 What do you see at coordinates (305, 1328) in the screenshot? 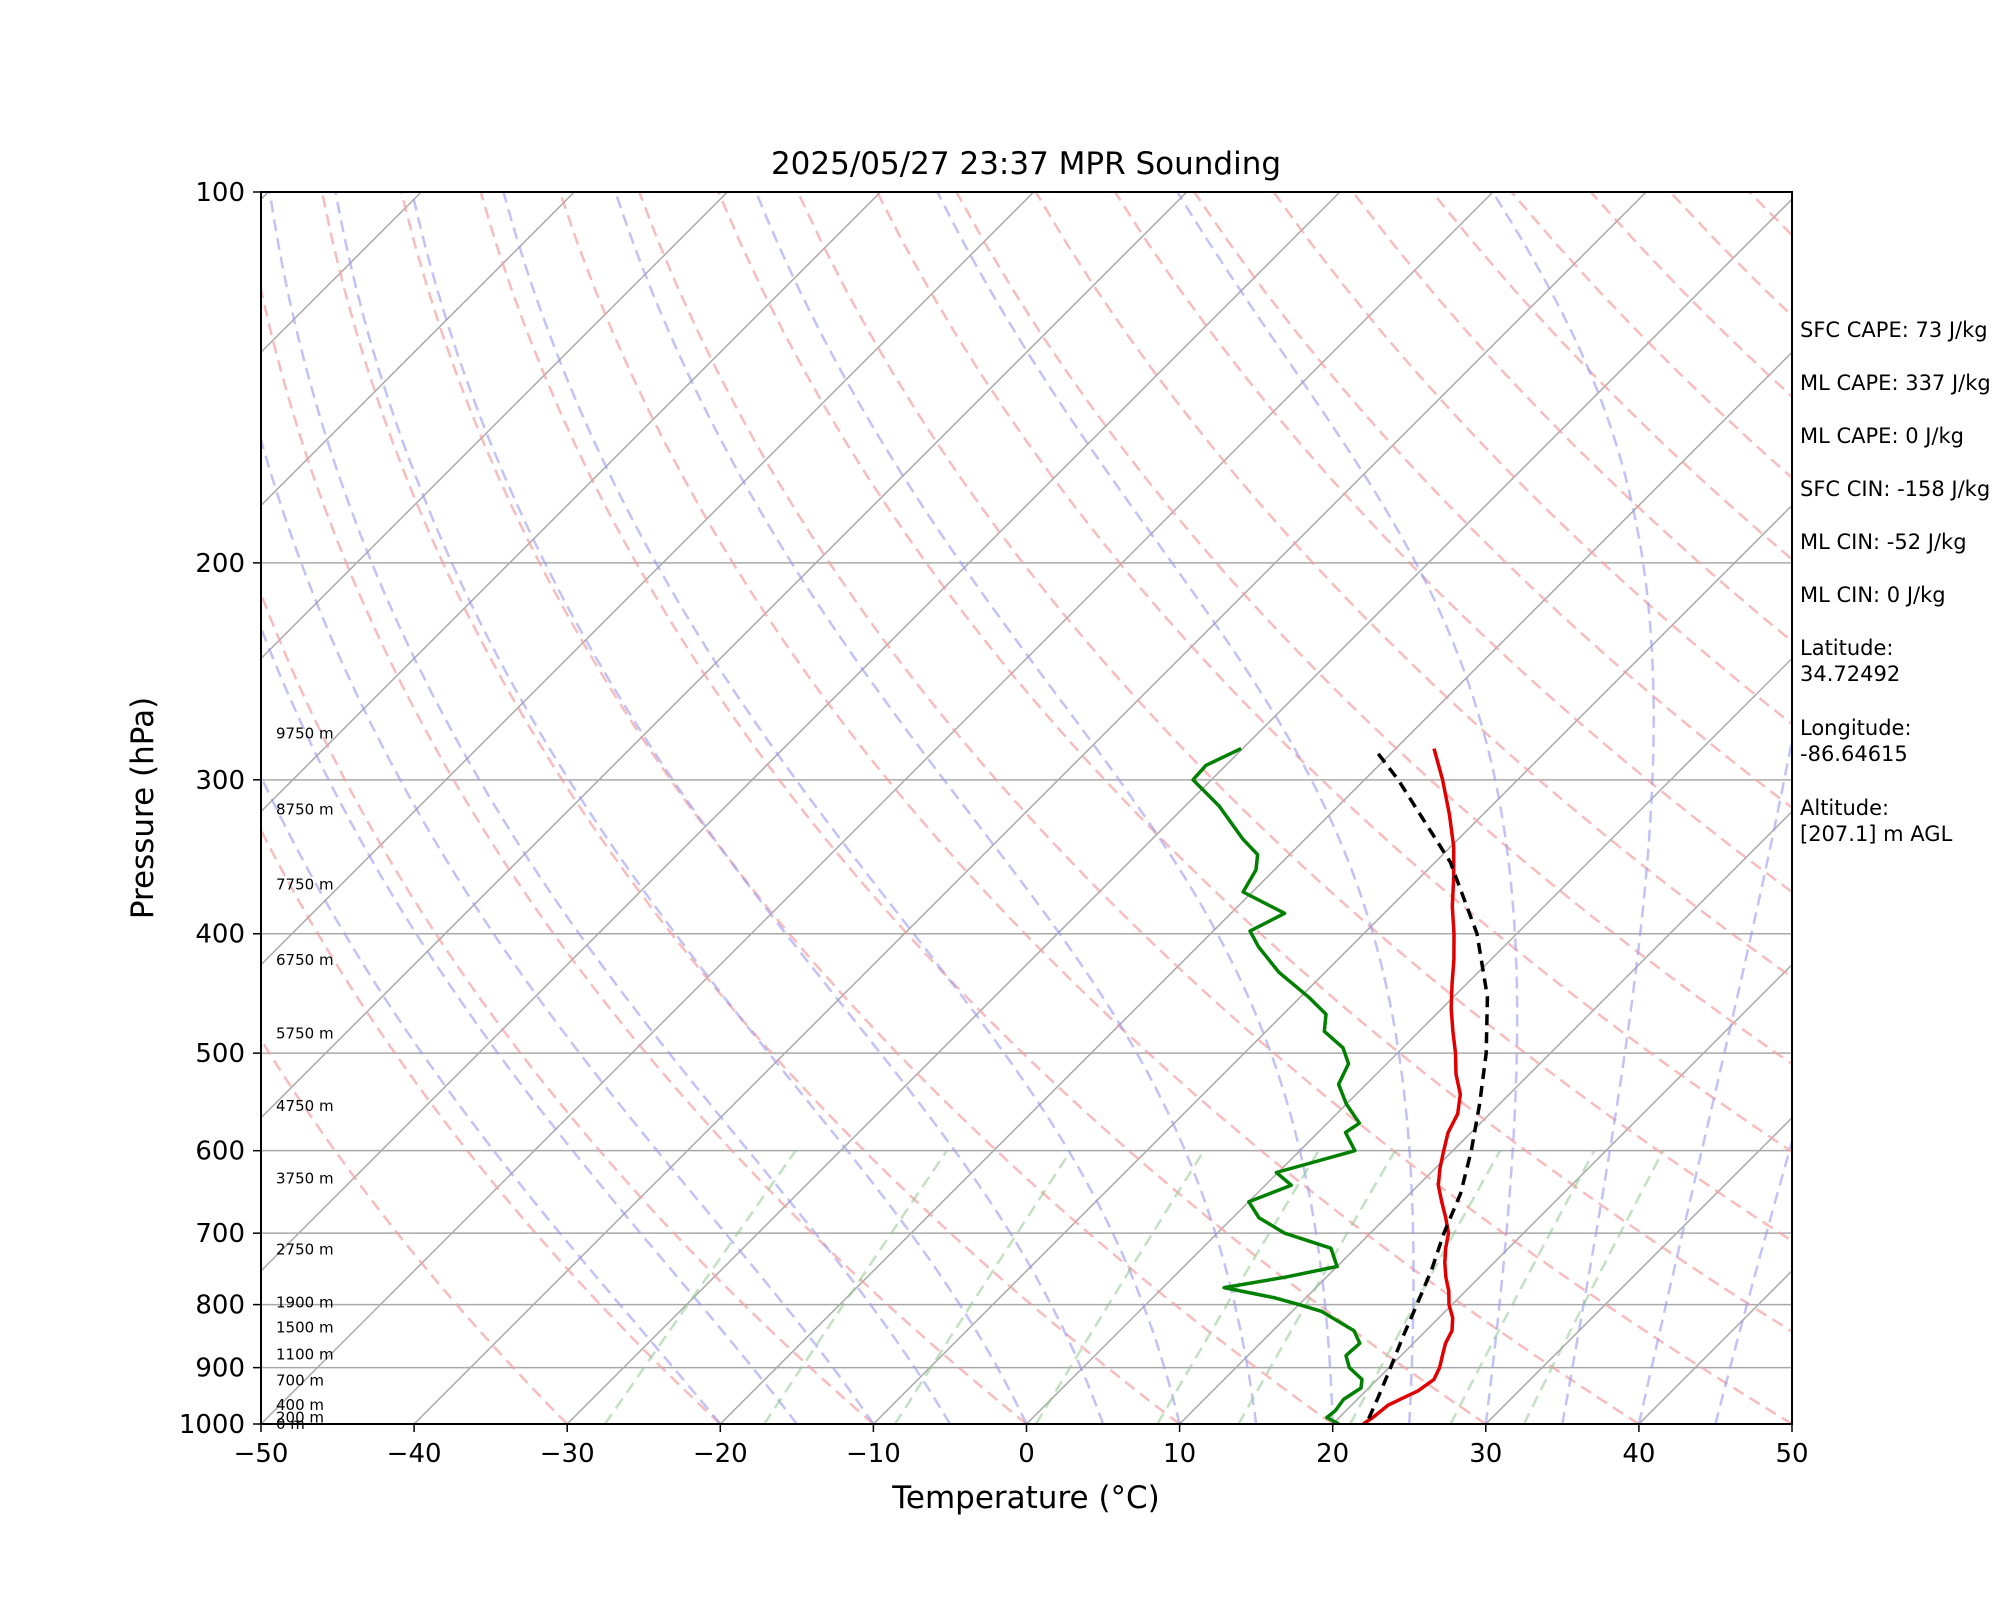
I see `height-label: 1500 m` at bounding box center [305, 1328].